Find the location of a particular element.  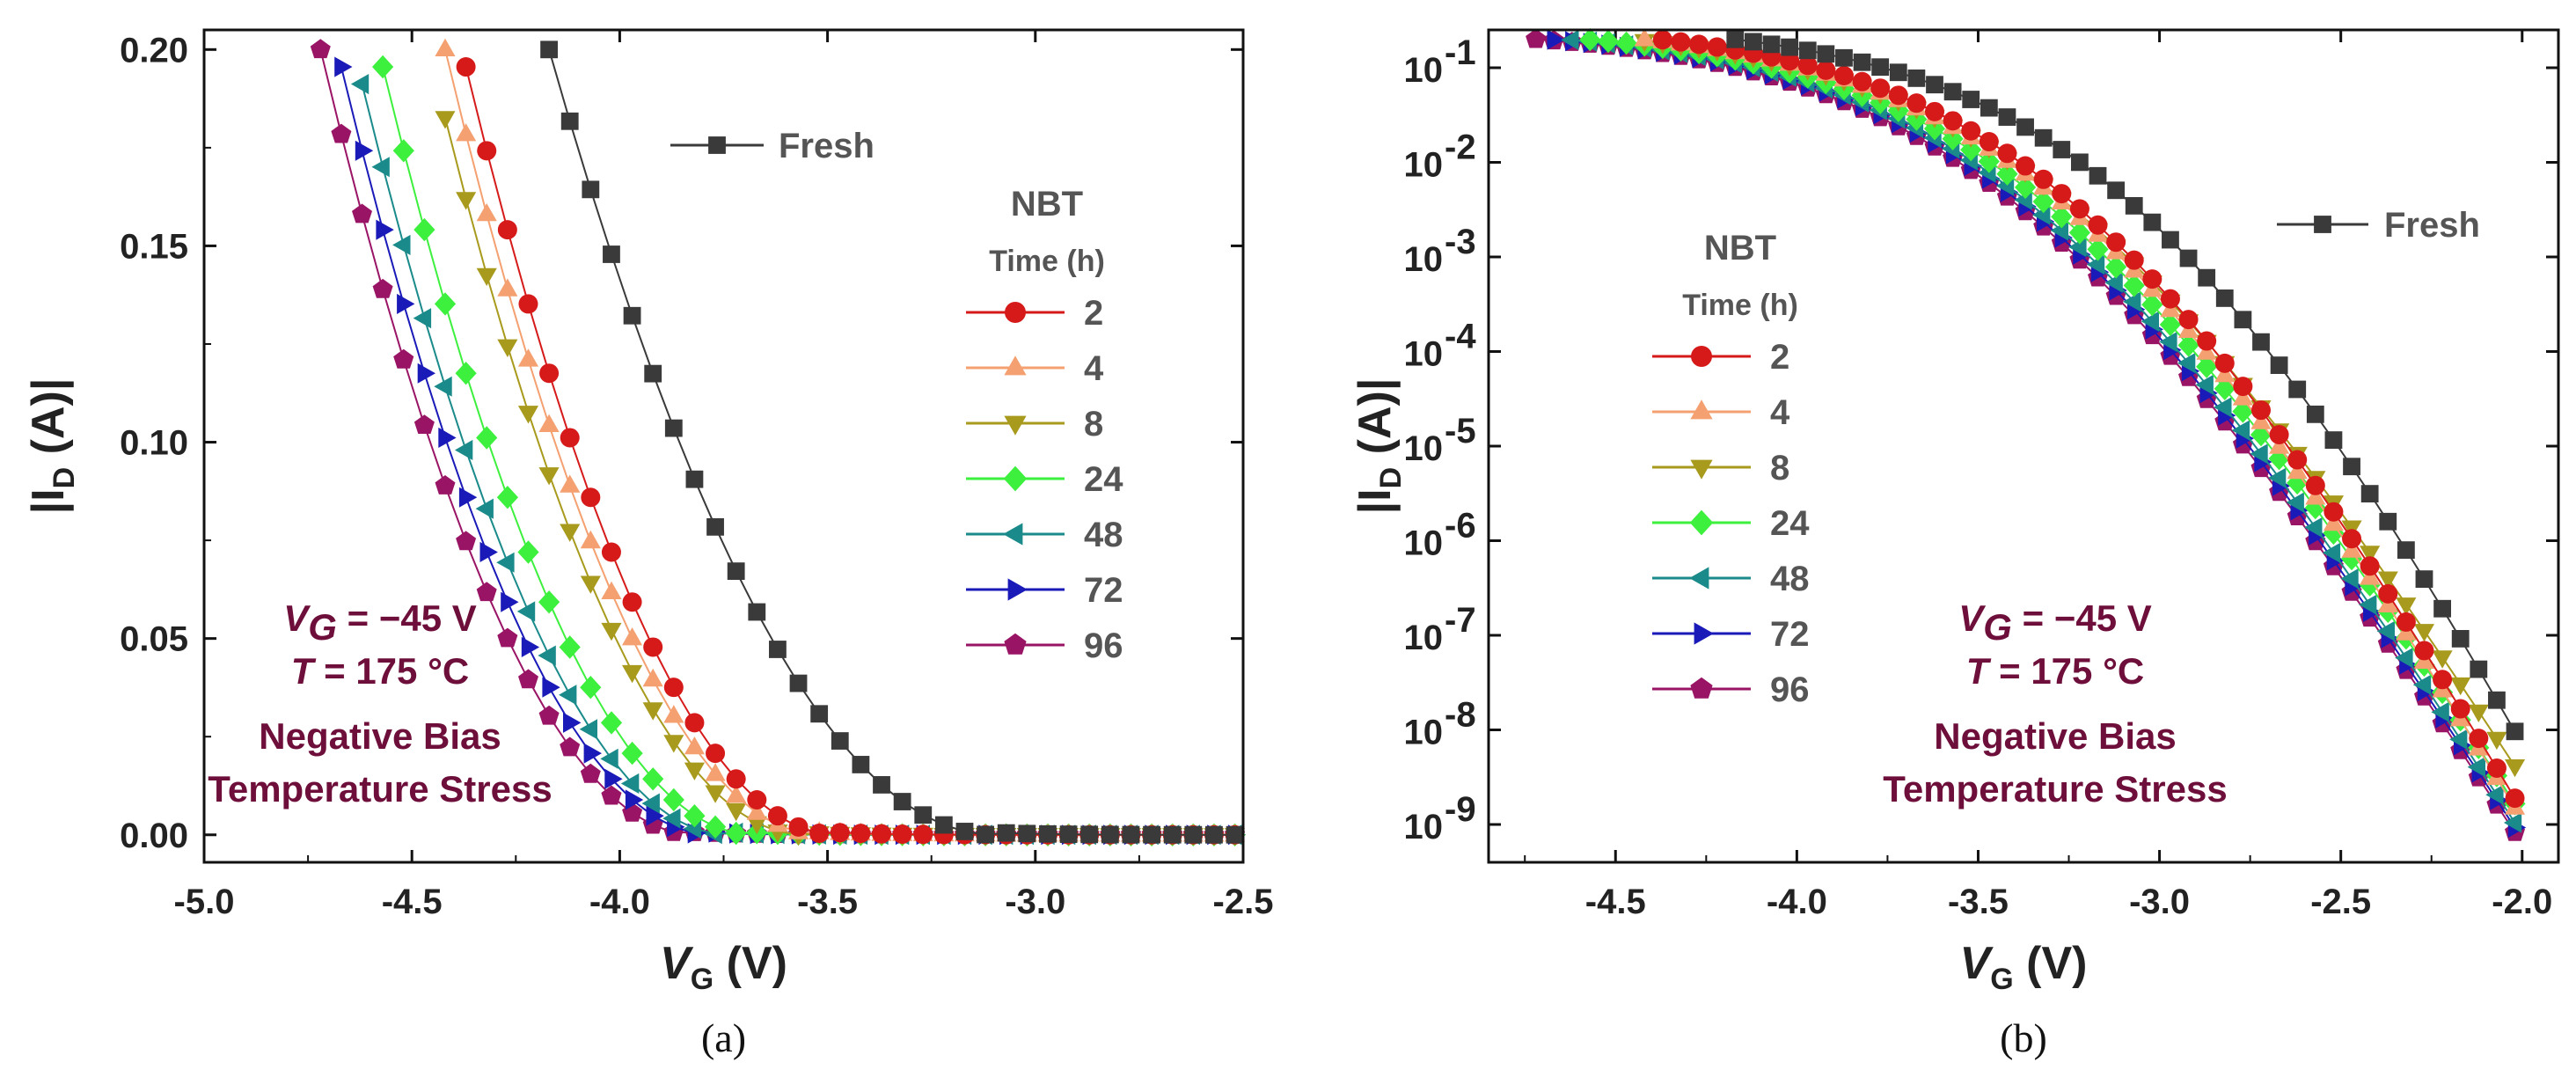

legend-label-fresh: Fresh is located at coordinates (2432, 225).